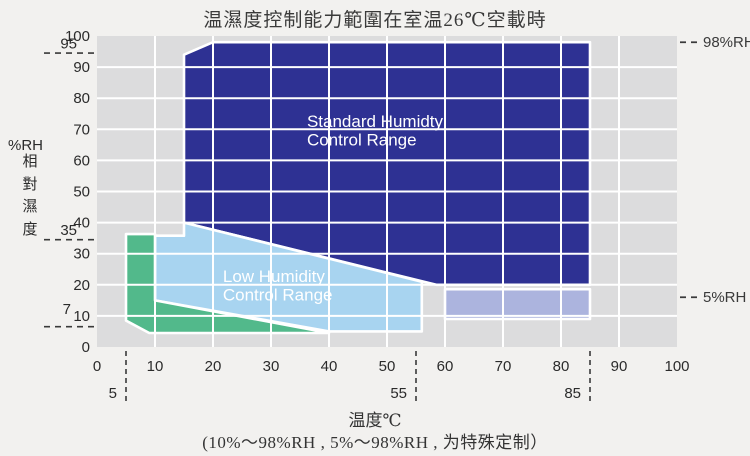 The width and height of the screenshot is (750, 456). What do you see at coordinates (274, 276) in the screenshot?
I see `region-label-low-humidity-range: Low Humidity` at bounding box center [274, 276].